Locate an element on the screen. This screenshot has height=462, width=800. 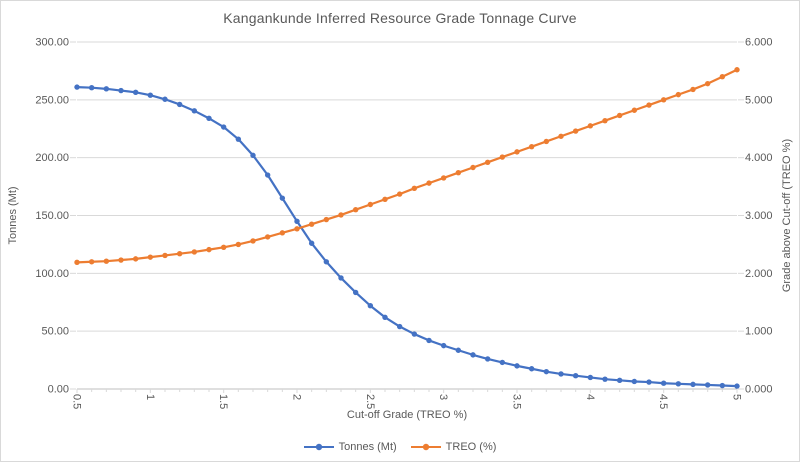
svg-text: 3 is located at coordinates (443, 397).